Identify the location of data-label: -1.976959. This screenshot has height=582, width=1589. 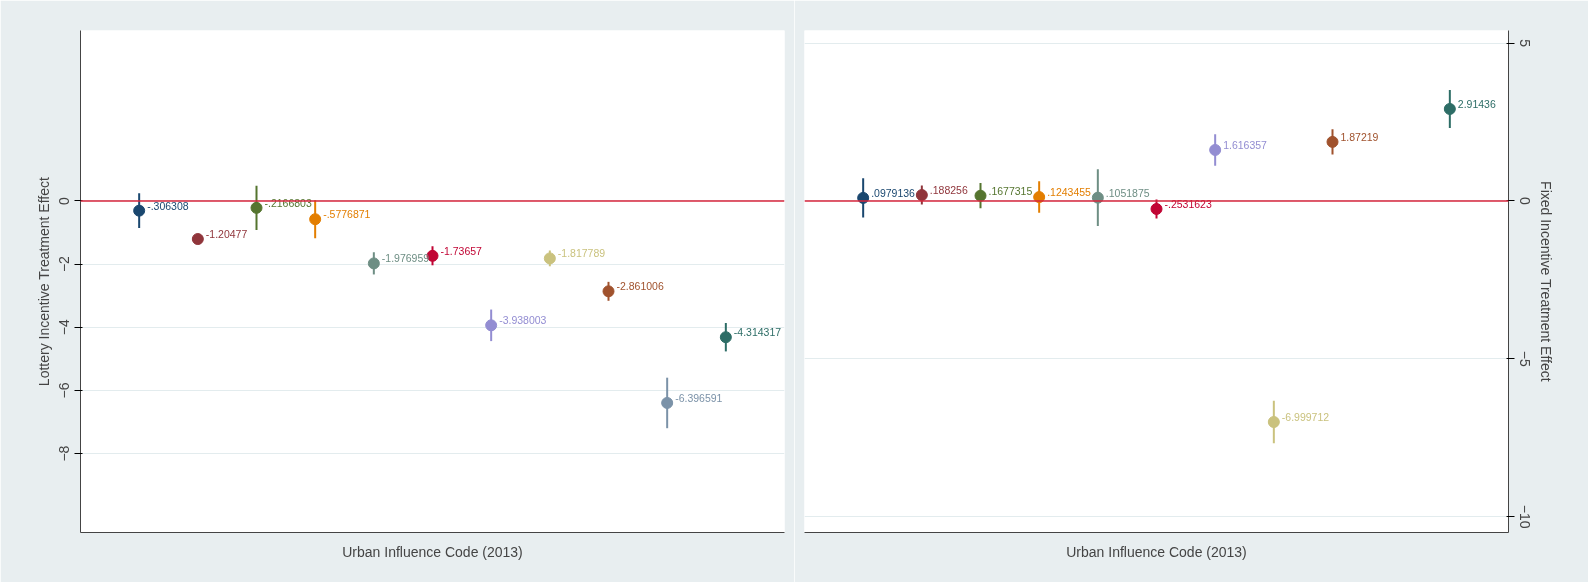
(405, 258).